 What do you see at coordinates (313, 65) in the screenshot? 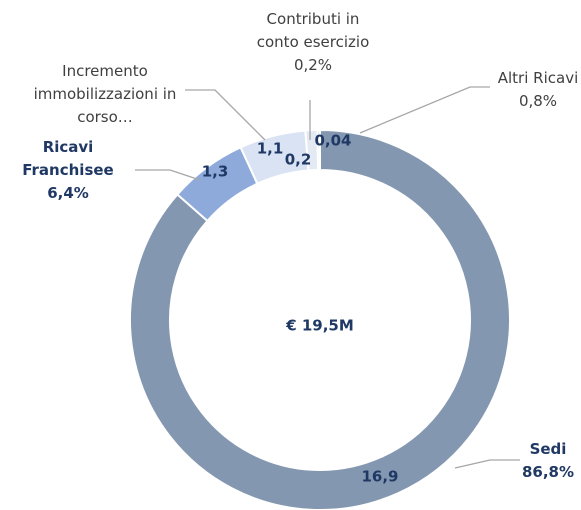
I see `percent-label: 0,2%` at bounding box center [313, 65].